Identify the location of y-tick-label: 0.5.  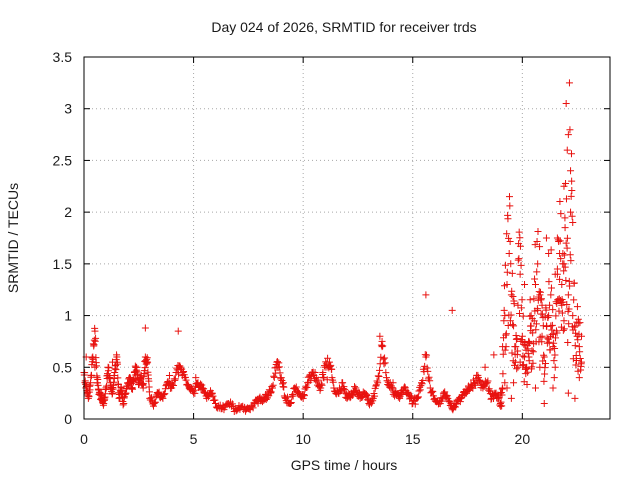
(63, 367).